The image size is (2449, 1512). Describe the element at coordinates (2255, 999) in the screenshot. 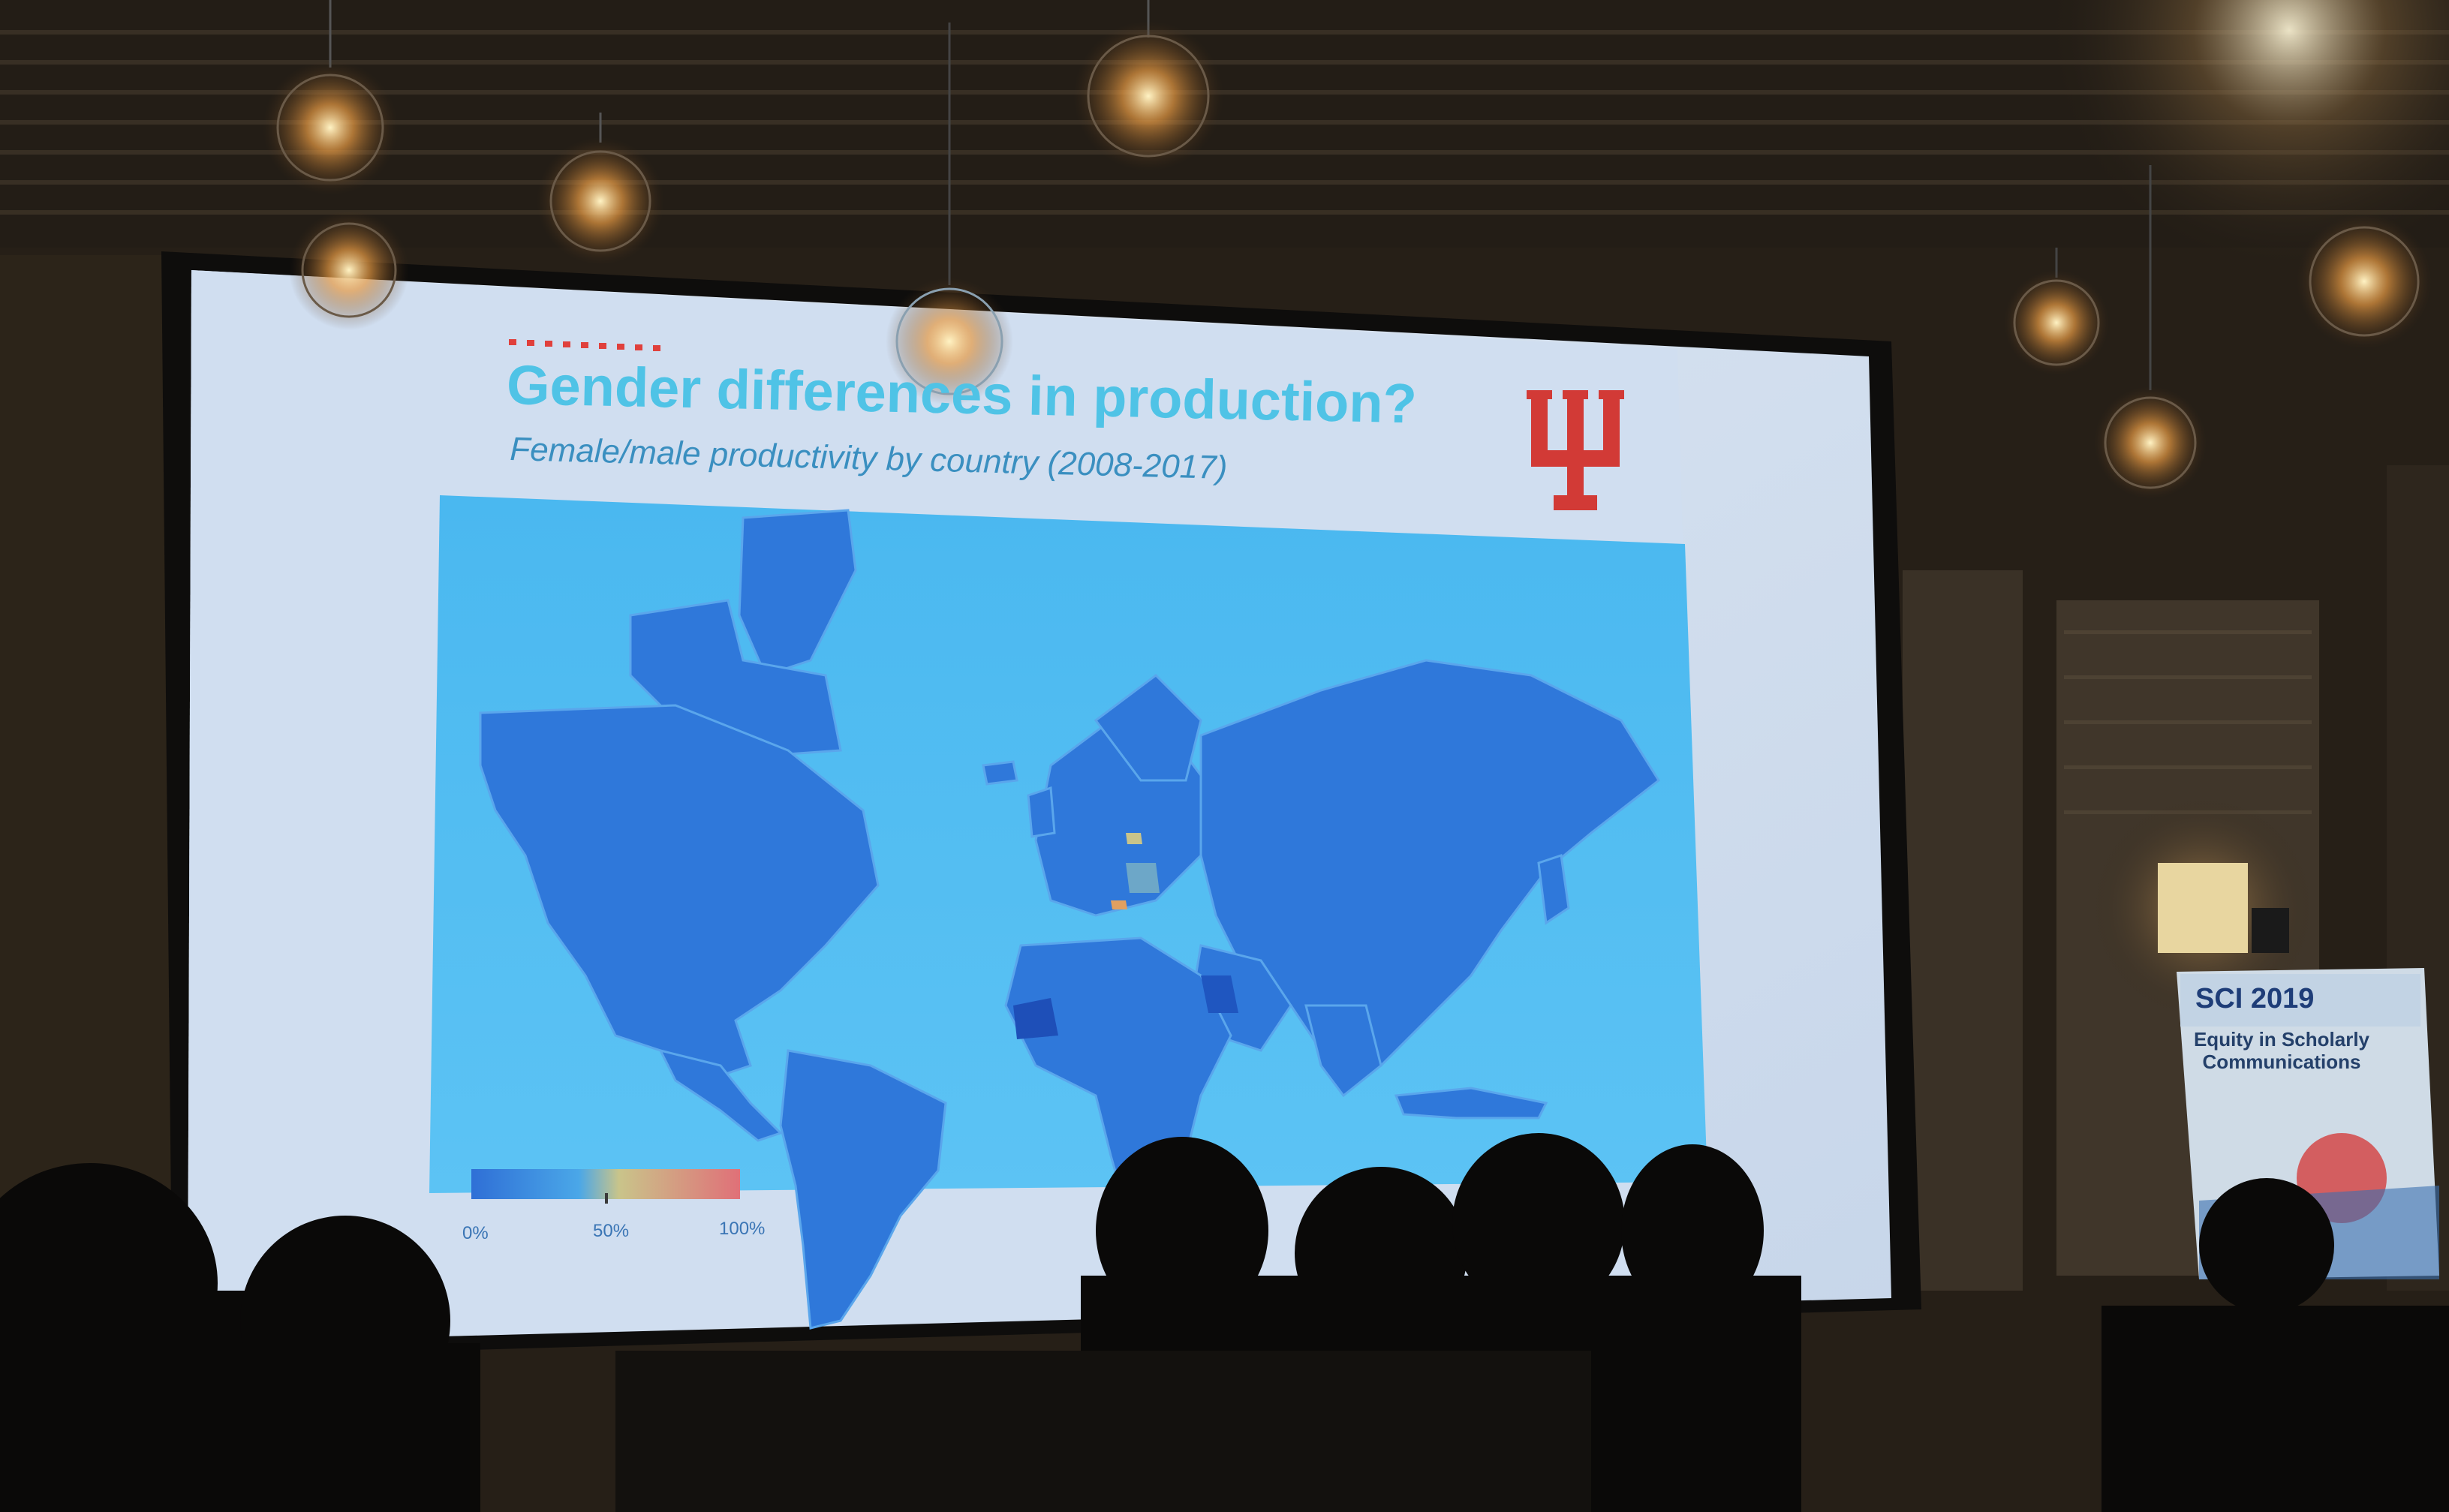

I see `event-sign-year: SCI 2019` at that location.